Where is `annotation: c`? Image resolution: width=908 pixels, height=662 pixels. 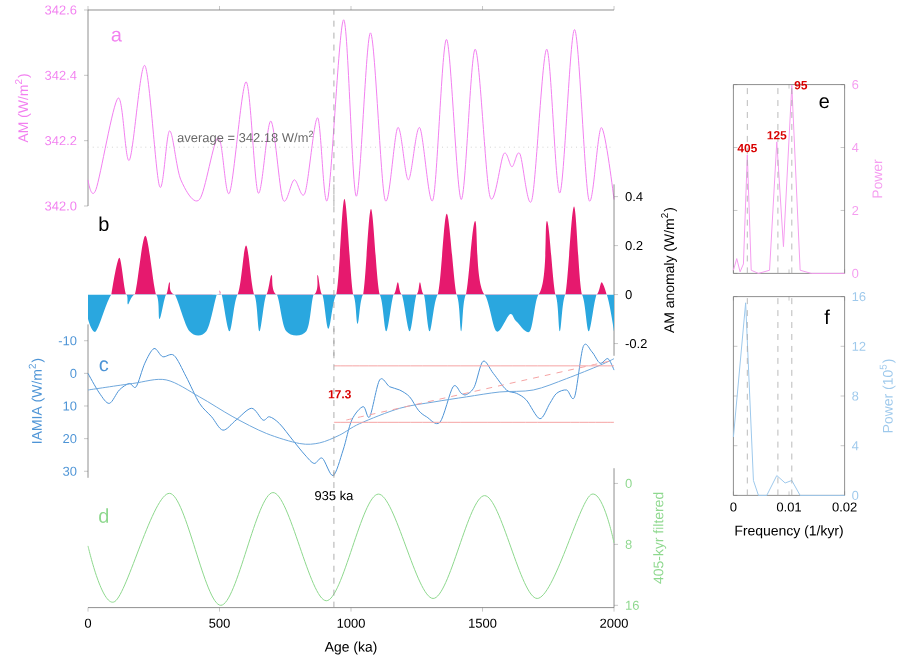 annotation: c is located at coordinates (104, 366).